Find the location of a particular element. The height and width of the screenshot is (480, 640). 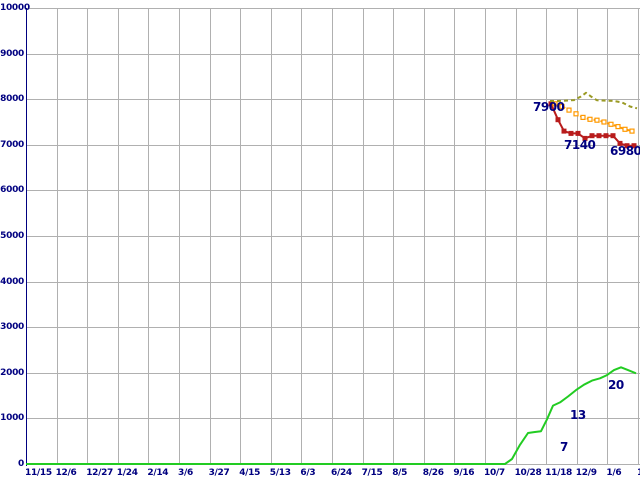

x-axis-tick-label: 12/6 is located at coordinates (66, 473).